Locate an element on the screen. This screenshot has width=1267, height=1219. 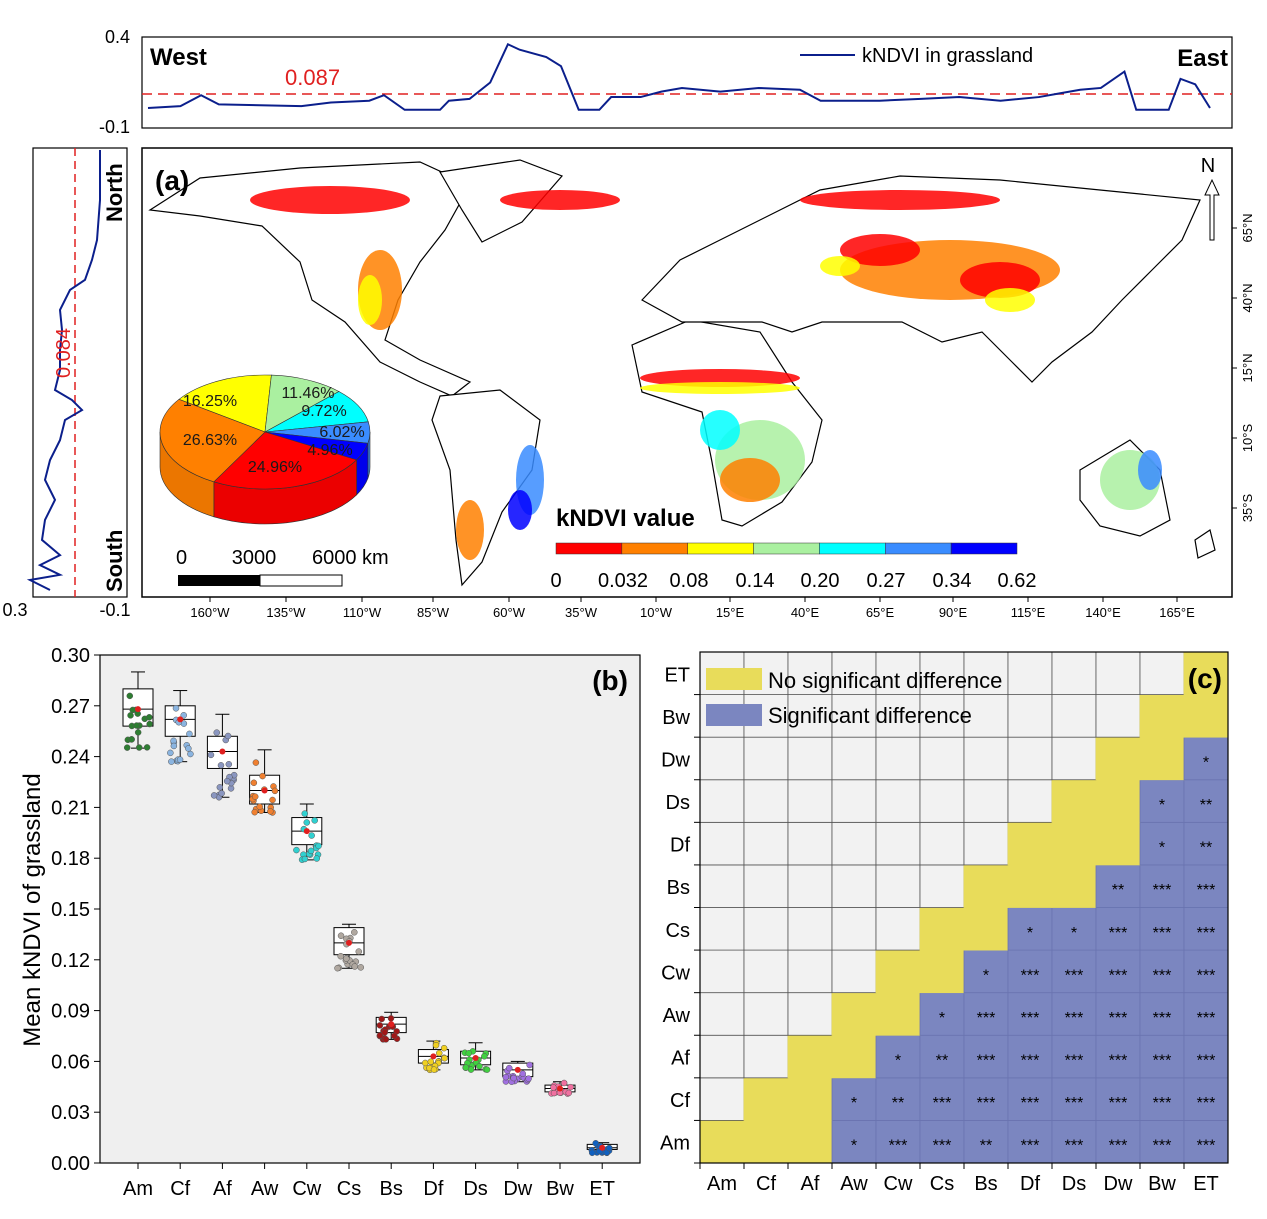
y-tick-label: Df is located at coordinates (680, 846).